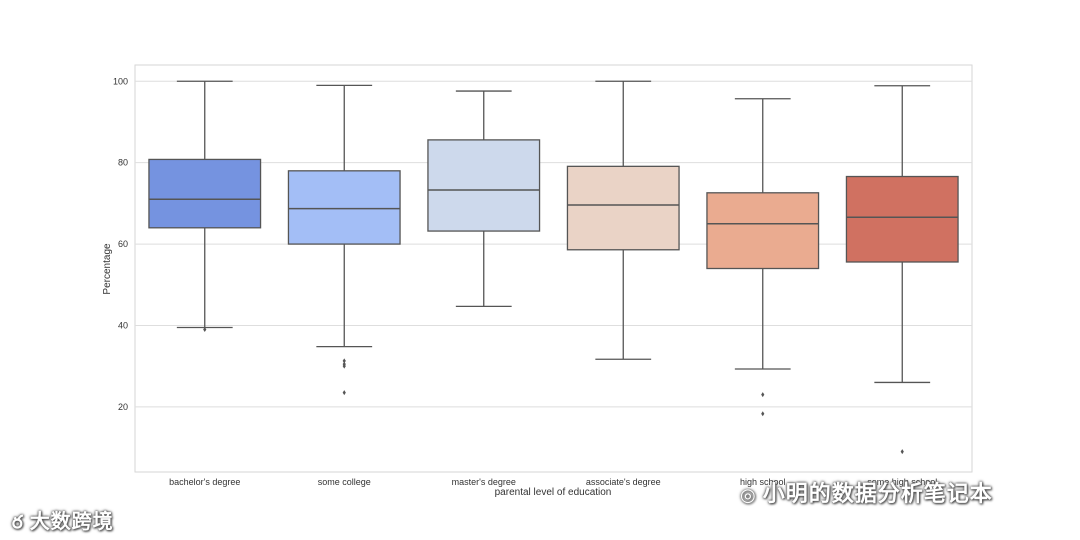  Describe the element at coordinates (123, 244) in the screenshot. I see `y-tick-label: 60` at that location.